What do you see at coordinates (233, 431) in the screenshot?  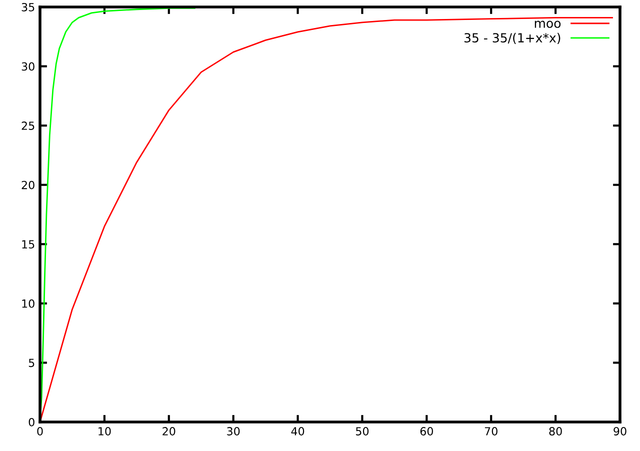 I see `x-tick-label: 30` at bounding box center [233, 431].